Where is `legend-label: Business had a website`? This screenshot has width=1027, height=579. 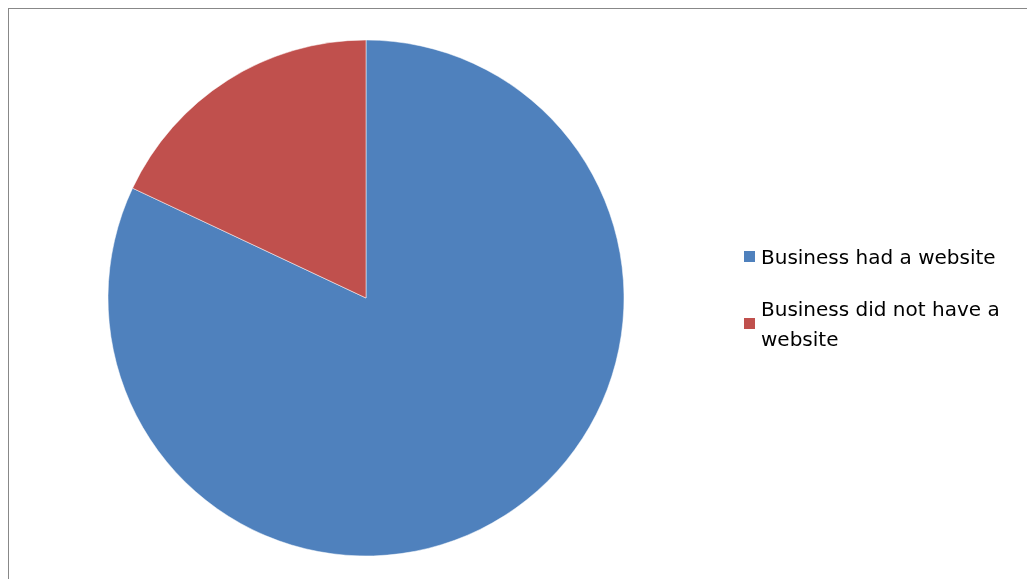 legend-label: Business had a website is located at coordinates (878, 256).